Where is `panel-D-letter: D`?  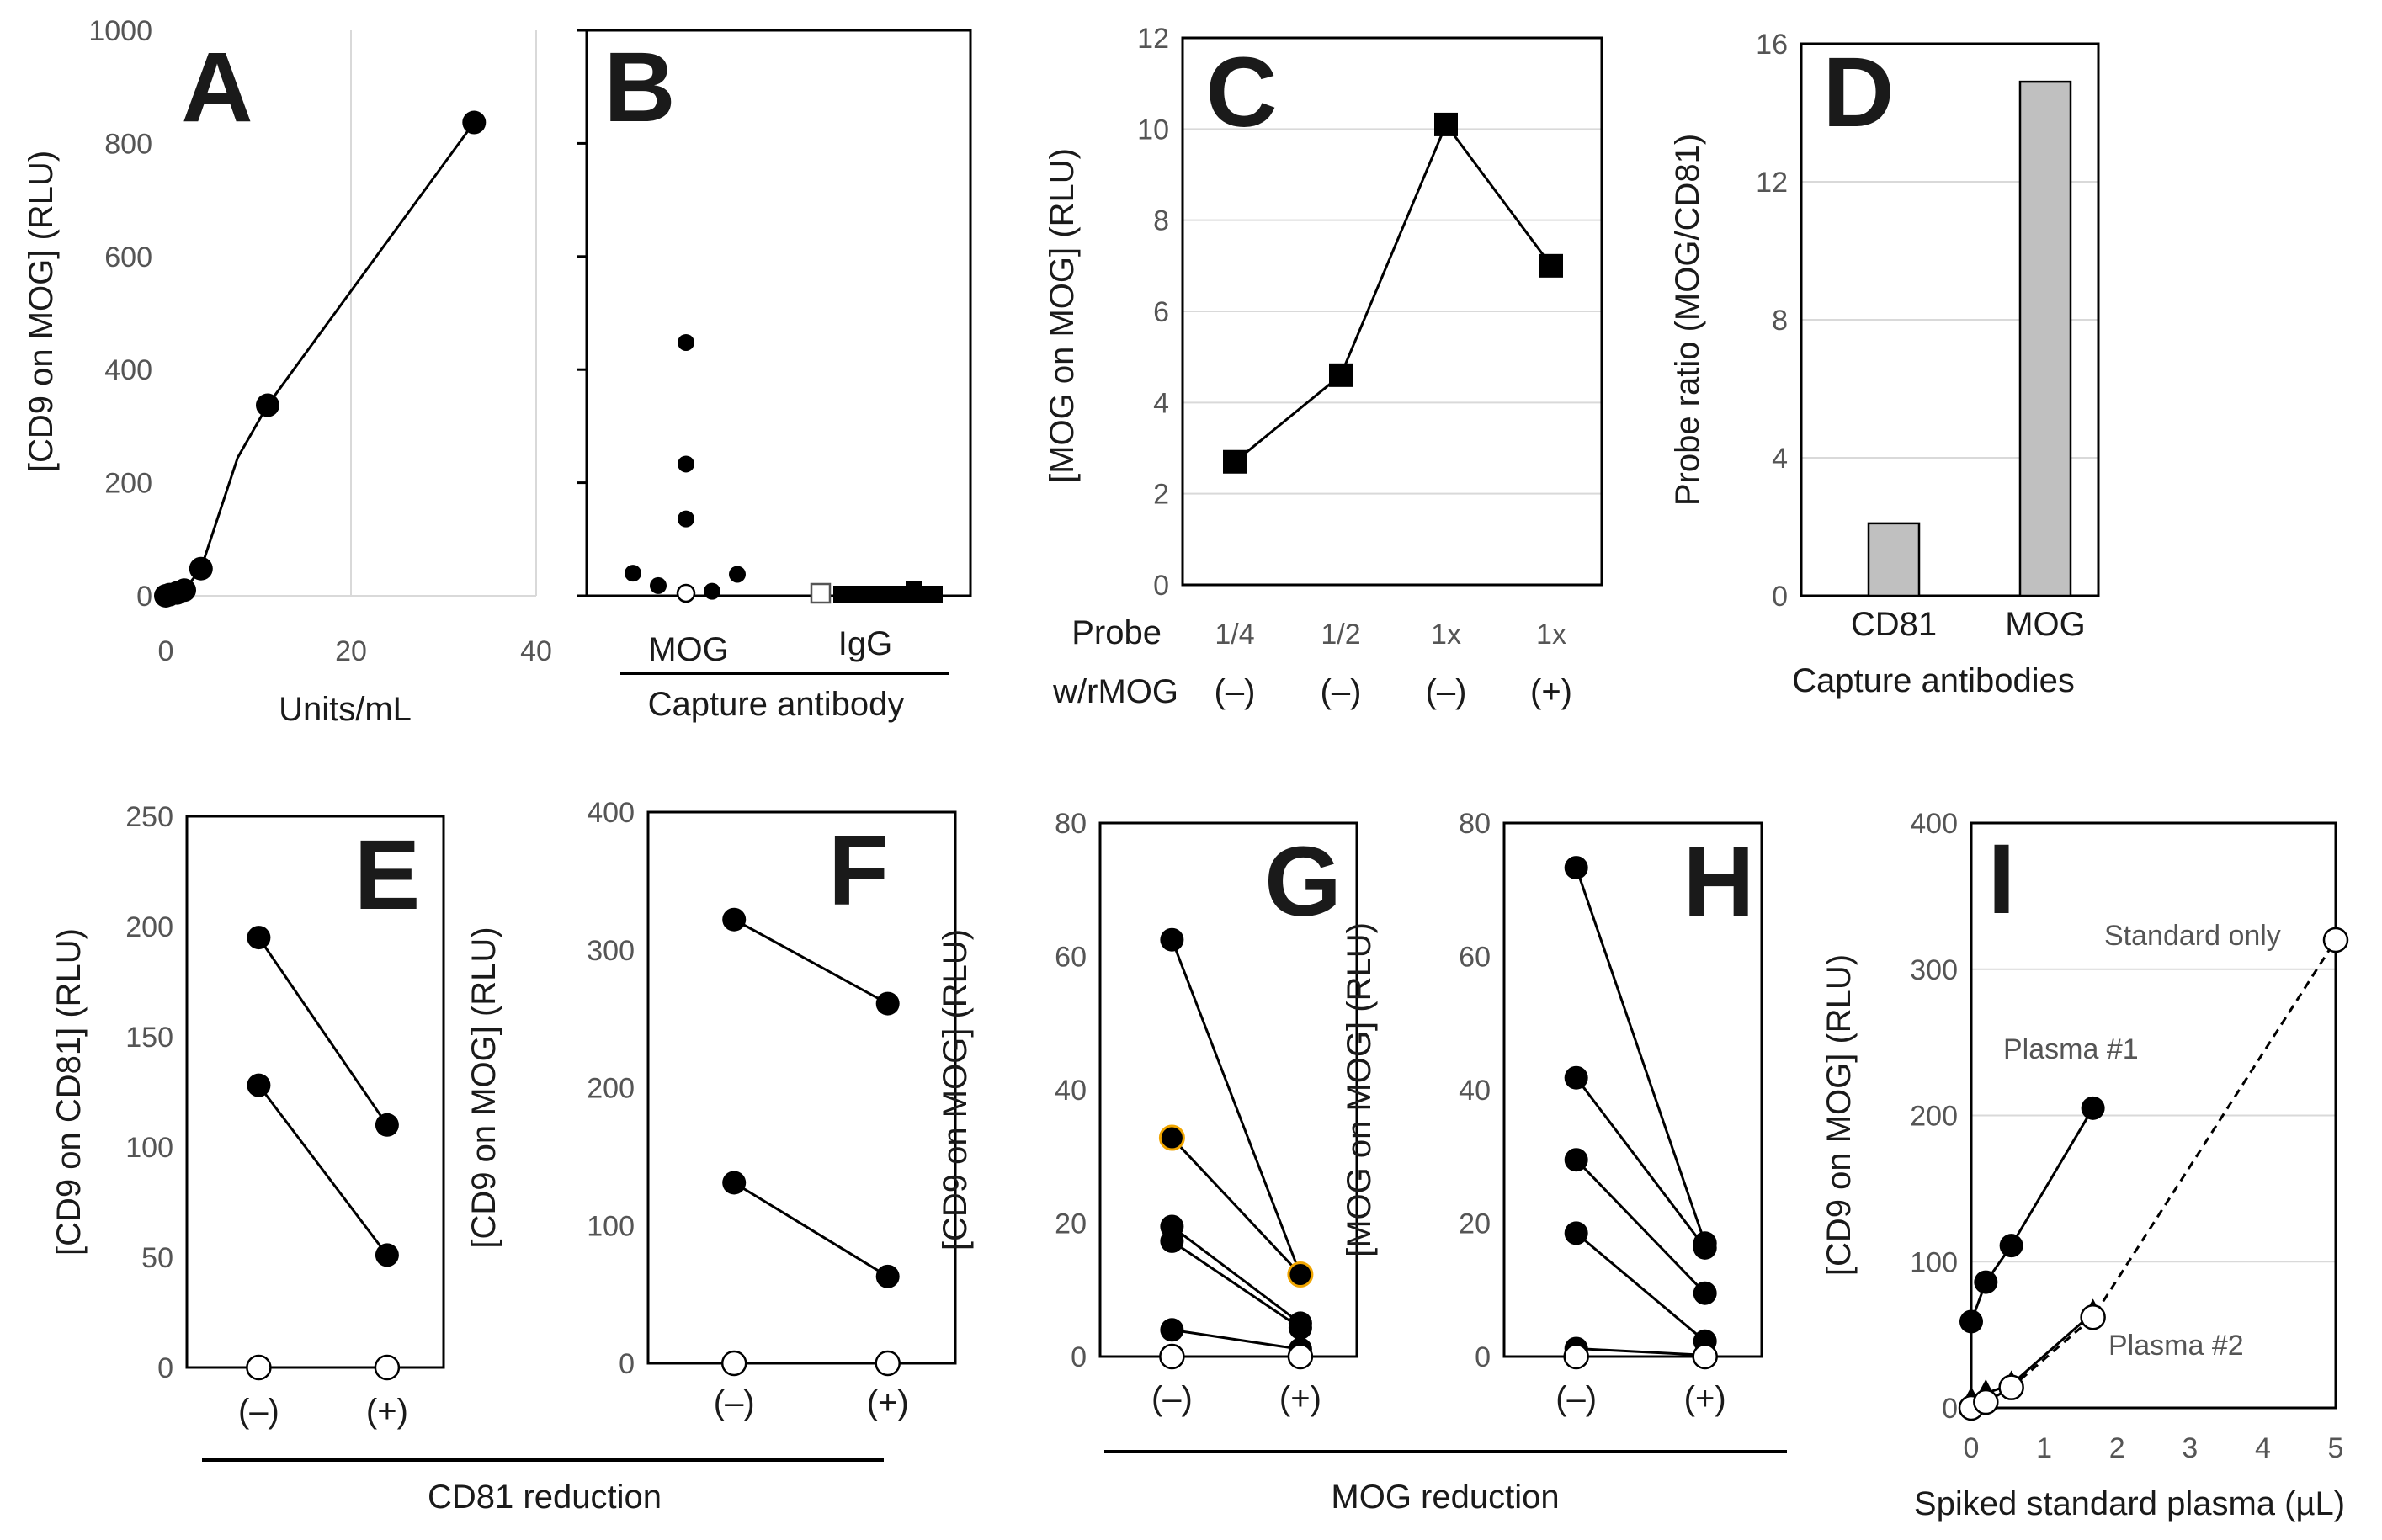
panel-D-letter: D is located at coordinates (1858, 92).